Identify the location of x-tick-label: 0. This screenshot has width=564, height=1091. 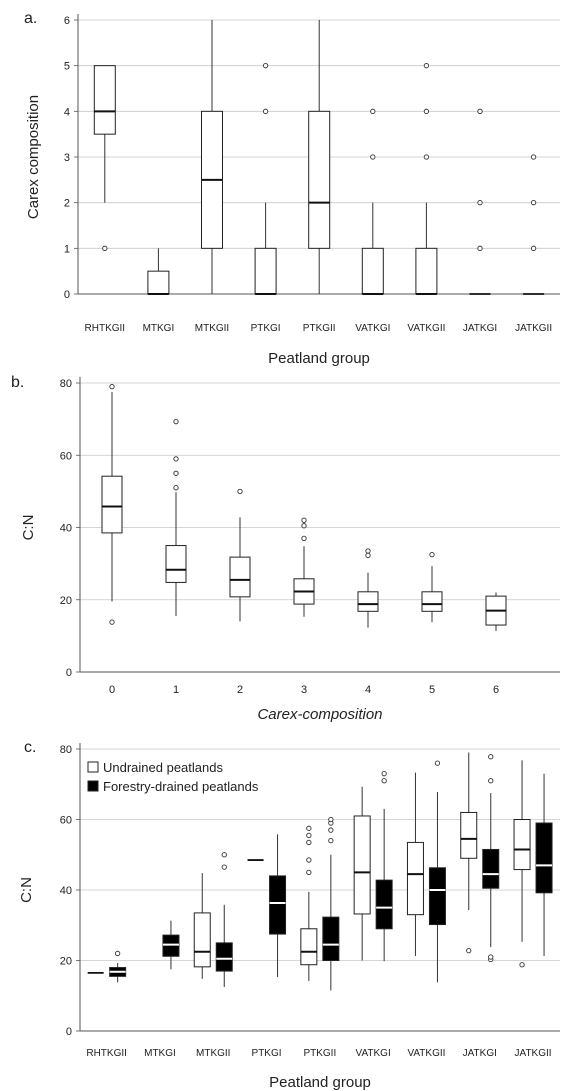
(112, 690).